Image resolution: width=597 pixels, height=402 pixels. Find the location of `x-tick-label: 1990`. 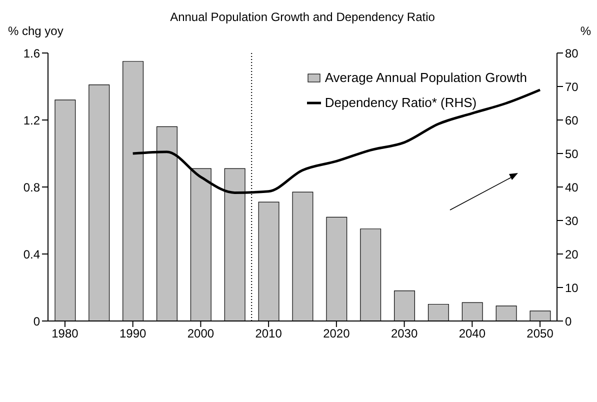

x-tick-label: 1990 is located at coordinates (133, 333).